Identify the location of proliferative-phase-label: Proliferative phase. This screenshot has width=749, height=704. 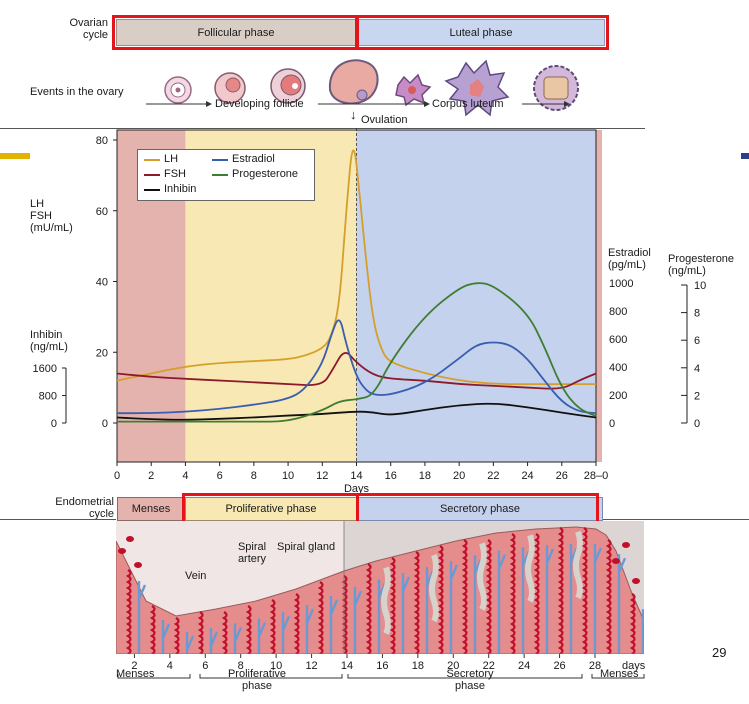
(271, 509).